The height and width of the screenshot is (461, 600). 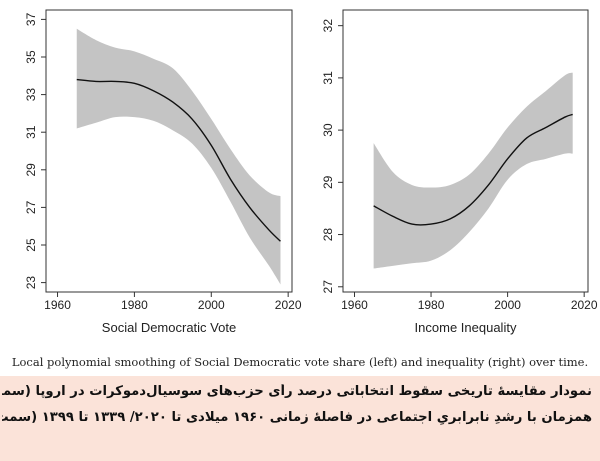 What do you see at coordinates (31, 207) in the screenshot?
I see `left-y-tick-label: 27` at bounding box center [31, 207].